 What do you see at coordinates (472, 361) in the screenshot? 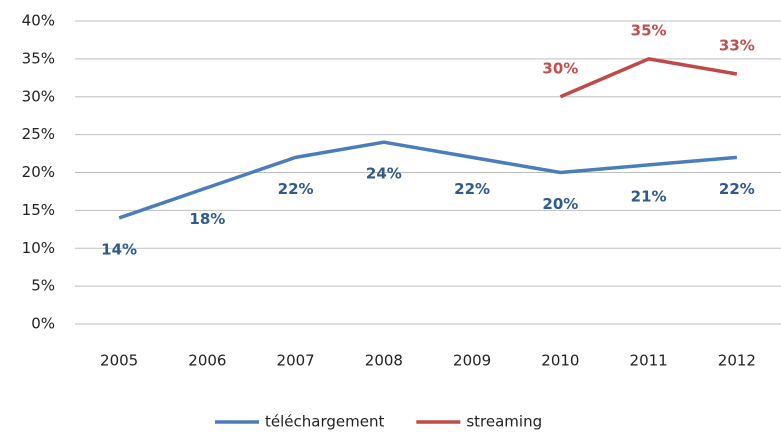
I see `x-tick-label: 2009` at bounding box center [472, 361].